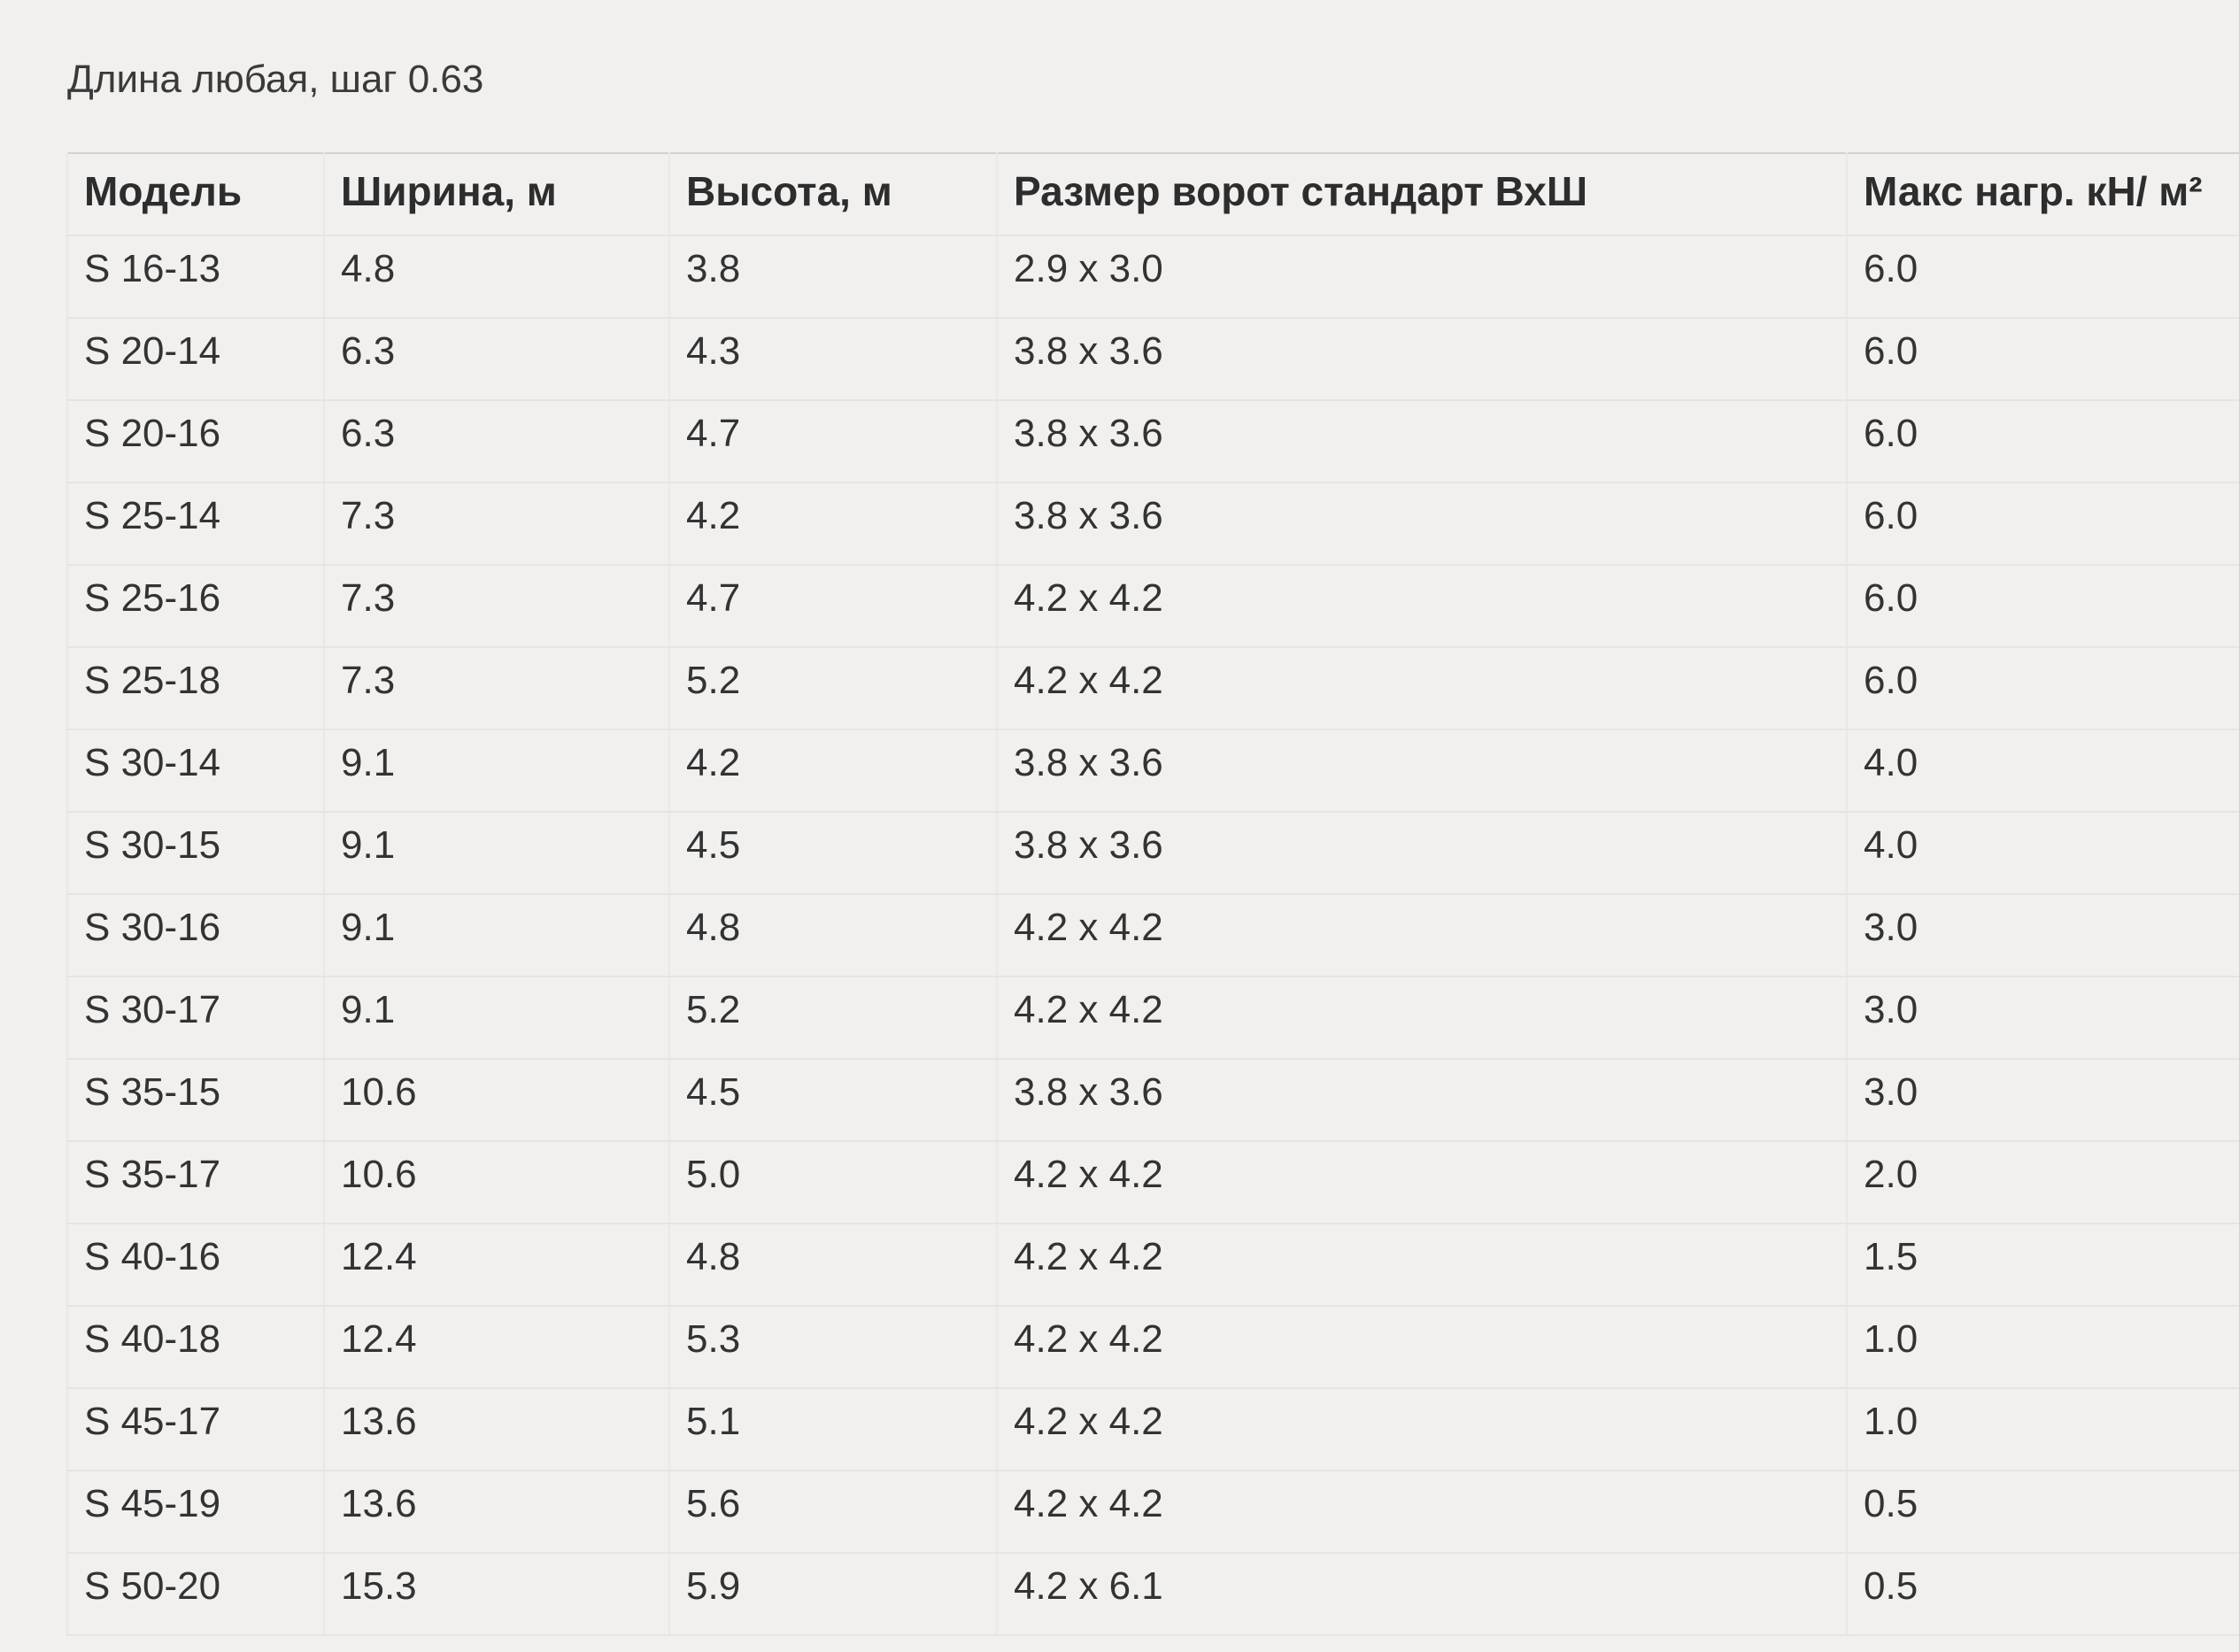 This screenshot has width=2239, height=1652. What do you see at coordinates (832, 194) in the screenshot?
I see `column-header-height: Высота, м` at bounding box center [832, 194].